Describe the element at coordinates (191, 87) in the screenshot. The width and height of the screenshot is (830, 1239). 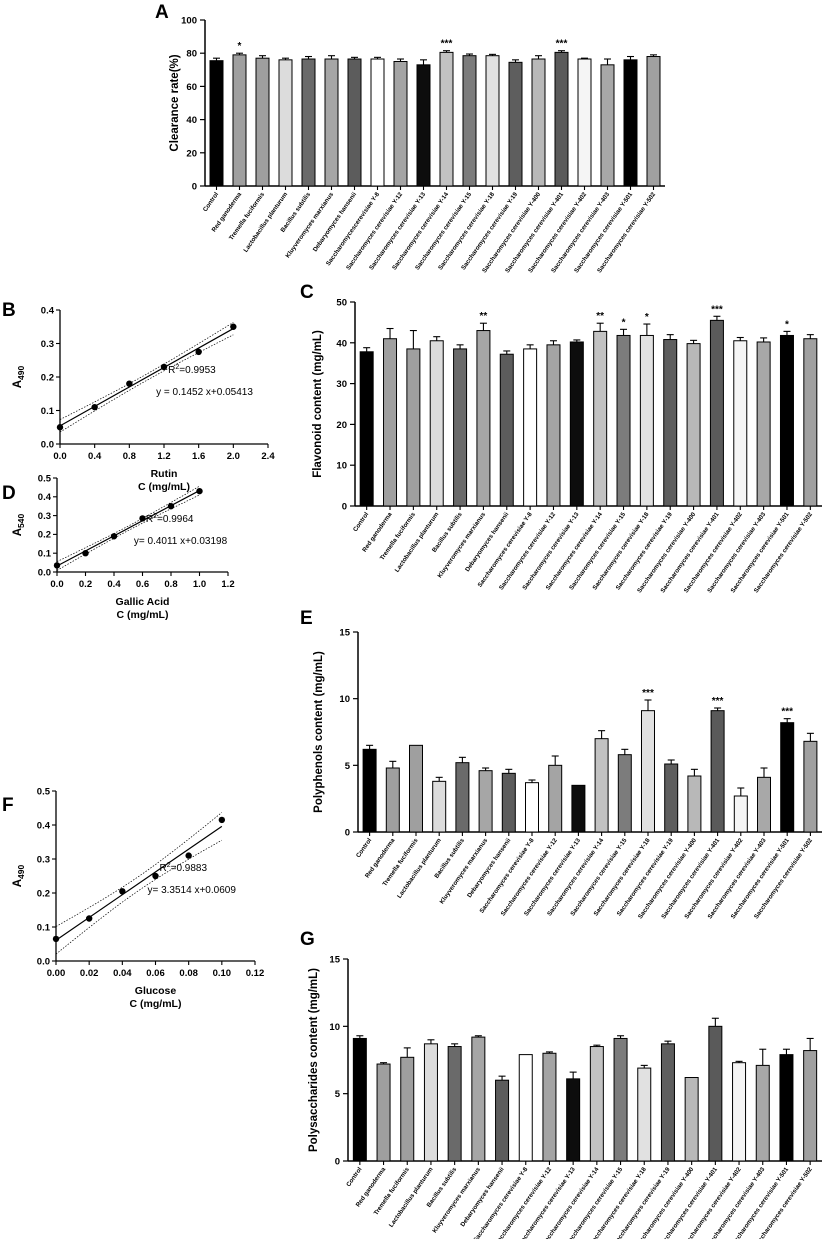
I see `y-tick-label: 60` at that location.